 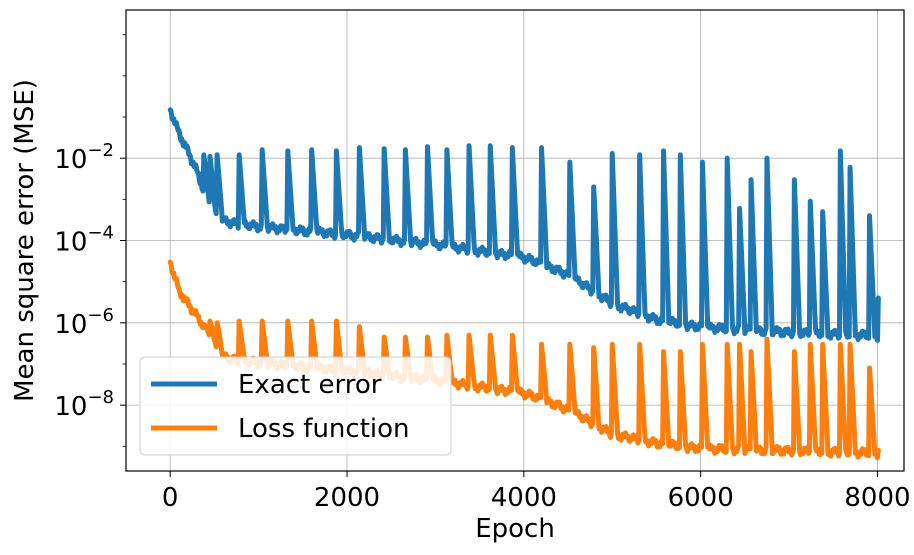 What do you see at coordinates (324, 429) in the screenshot?
I see `legend-label-loss-function: Loss function` at bounding box center [324, 429].